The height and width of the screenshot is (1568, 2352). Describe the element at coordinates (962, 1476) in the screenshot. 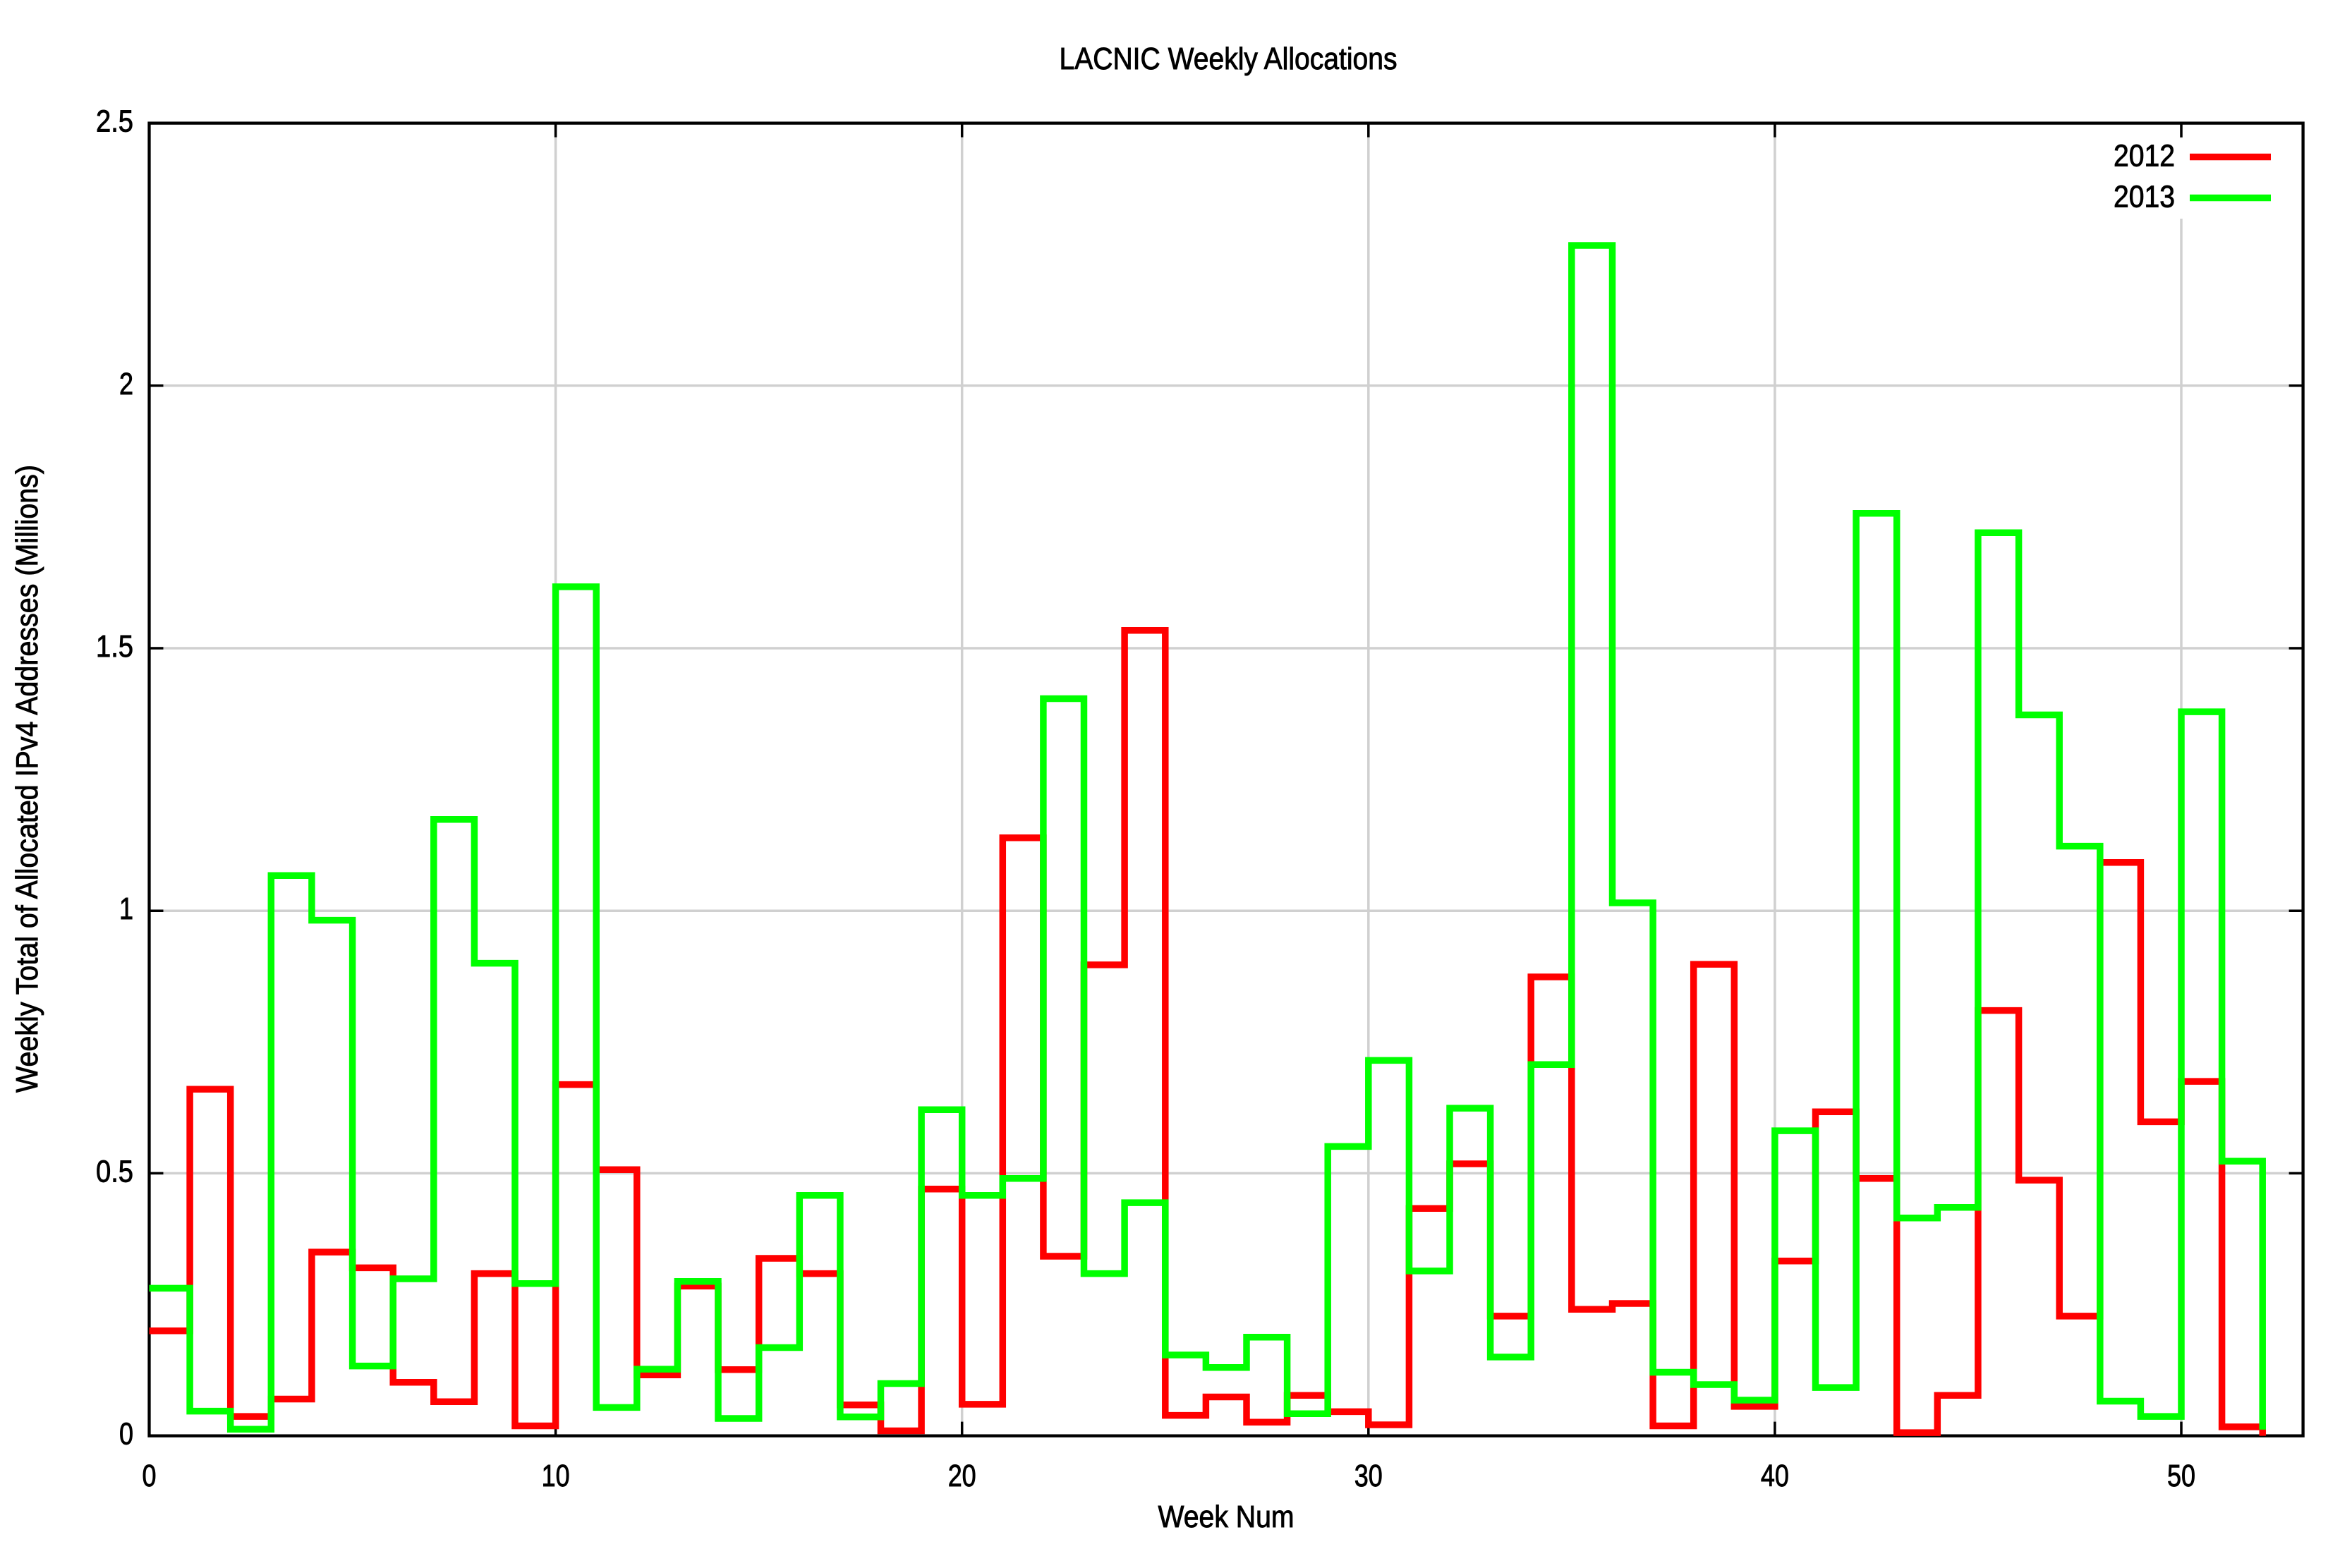

I see `svg-text: 20` at that location.